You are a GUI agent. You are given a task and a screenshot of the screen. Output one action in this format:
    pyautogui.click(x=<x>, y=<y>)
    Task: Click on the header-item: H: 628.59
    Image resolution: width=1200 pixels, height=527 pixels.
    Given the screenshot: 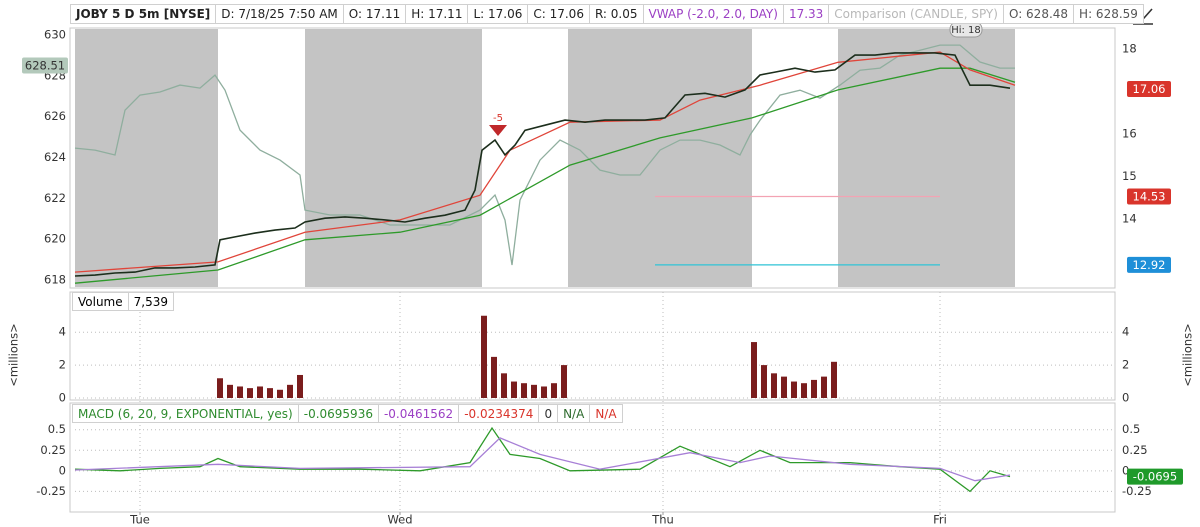 What is the action you would take?
    pyautogui.click(x=1109, y=14)
    